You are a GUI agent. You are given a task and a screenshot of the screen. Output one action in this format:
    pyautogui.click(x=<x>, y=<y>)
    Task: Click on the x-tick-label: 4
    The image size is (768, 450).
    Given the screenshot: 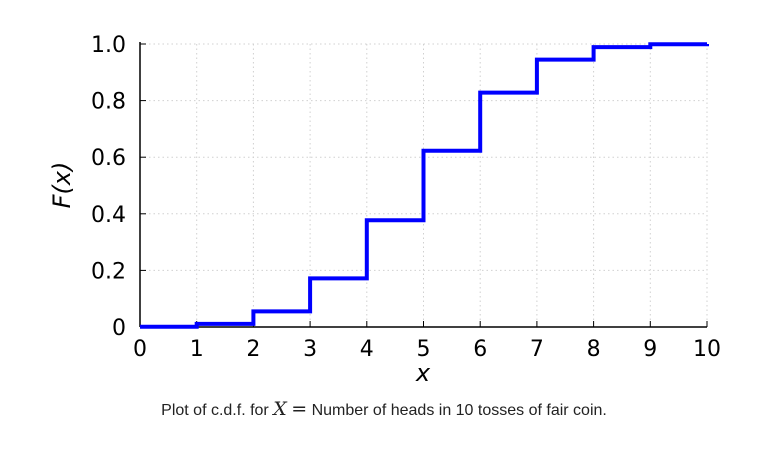 What is the action you would take?
    pyautogui.click(x=367, y=349)
    